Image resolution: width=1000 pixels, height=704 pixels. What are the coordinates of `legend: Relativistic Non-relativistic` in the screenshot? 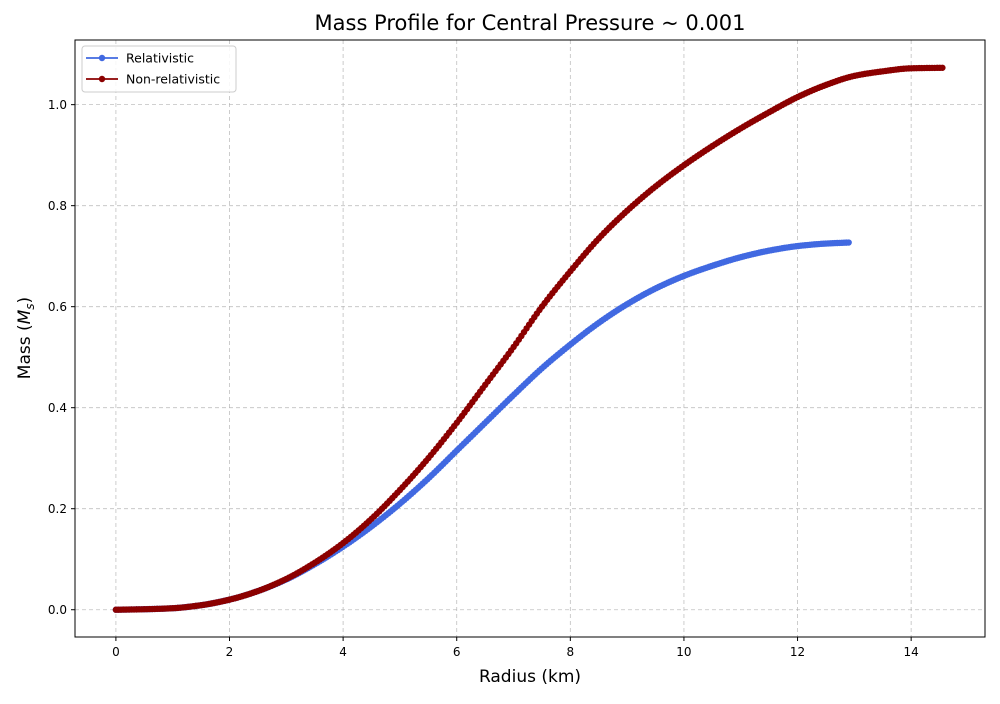 It's located at (159, 69).